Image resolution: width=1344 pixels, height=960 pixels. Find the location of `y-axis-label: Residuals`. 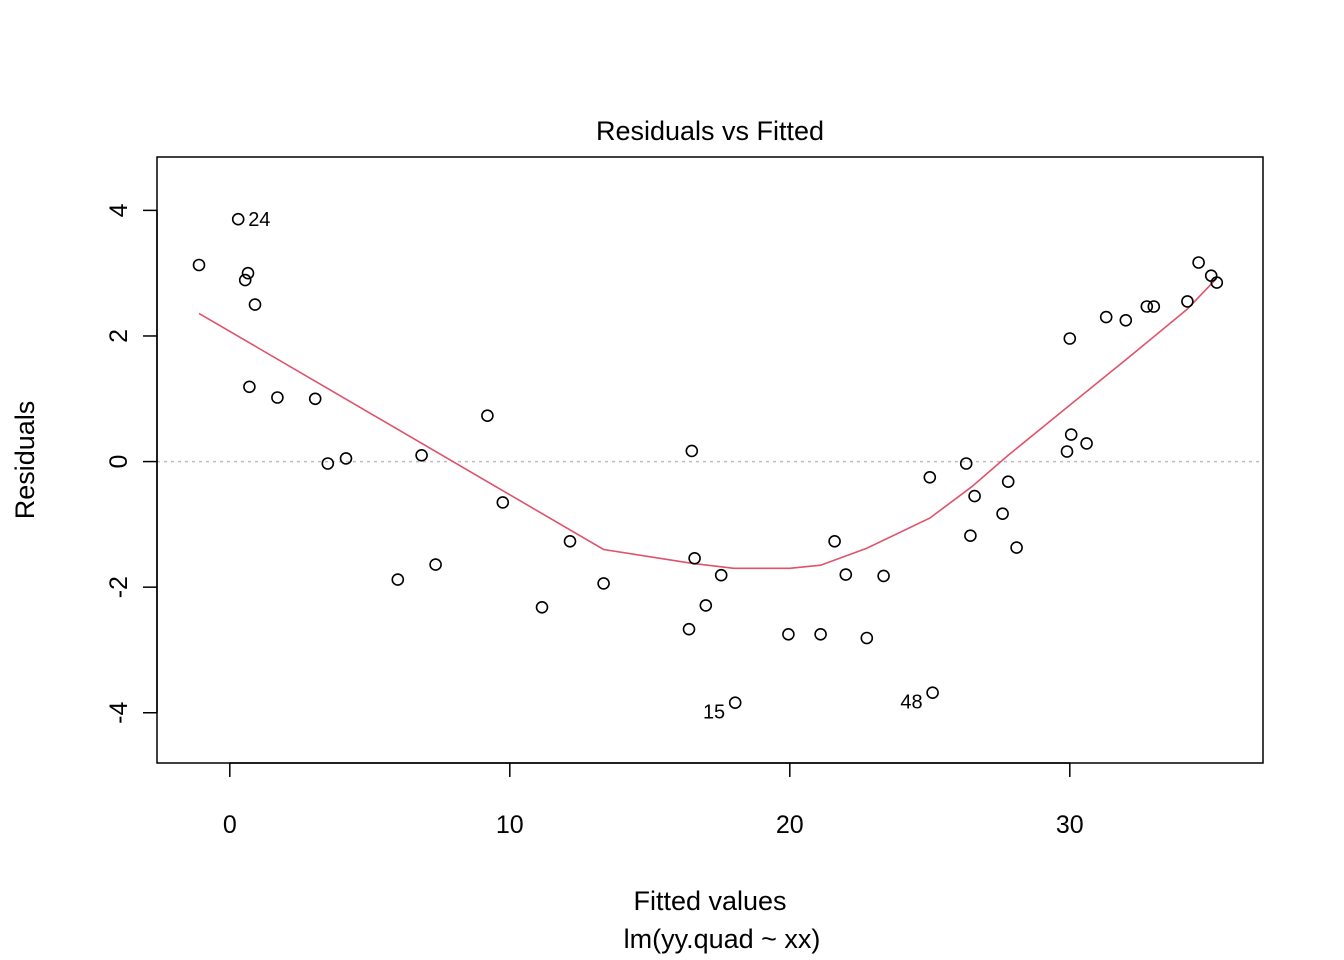

y-axis-label: Residuals is located at coordinates (25, 460).